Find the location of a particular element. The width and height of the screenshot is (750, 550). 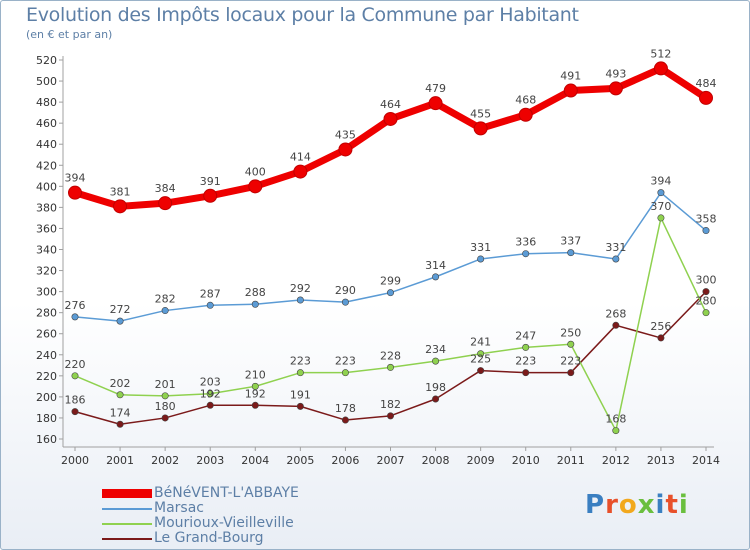

data-label: 220 is located at coordinates (75, 364).